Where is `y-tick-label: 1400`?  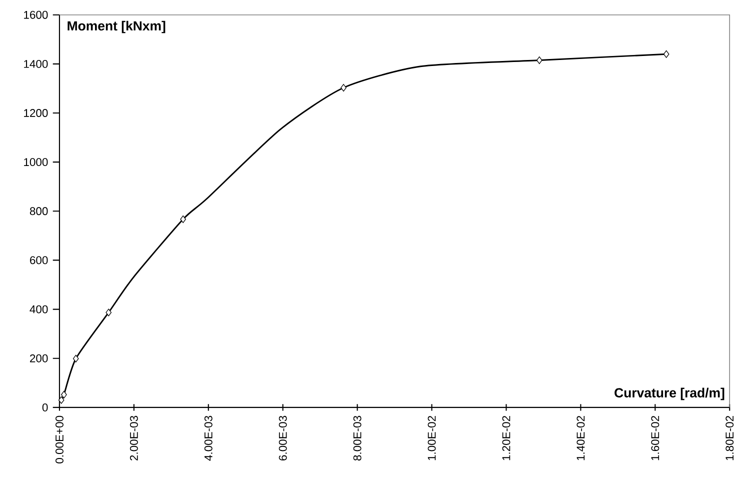 y-tick-label: 1400 is located at coordinates (36, 64).